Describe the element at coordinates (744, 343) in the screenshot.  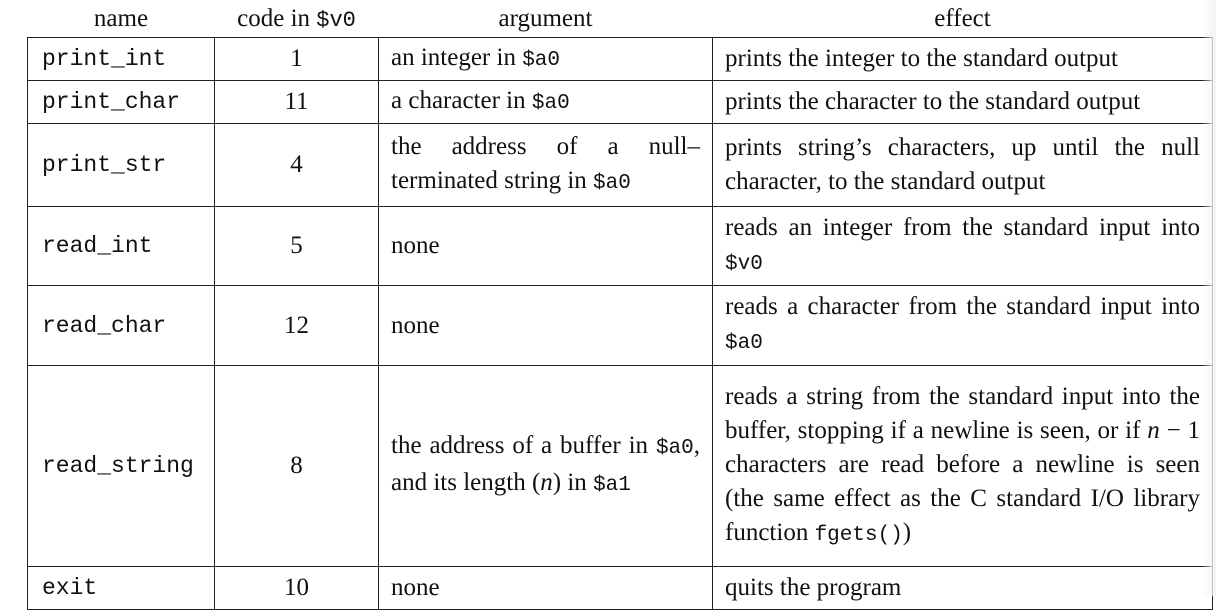
I see `effect-register: $a0` at that location.